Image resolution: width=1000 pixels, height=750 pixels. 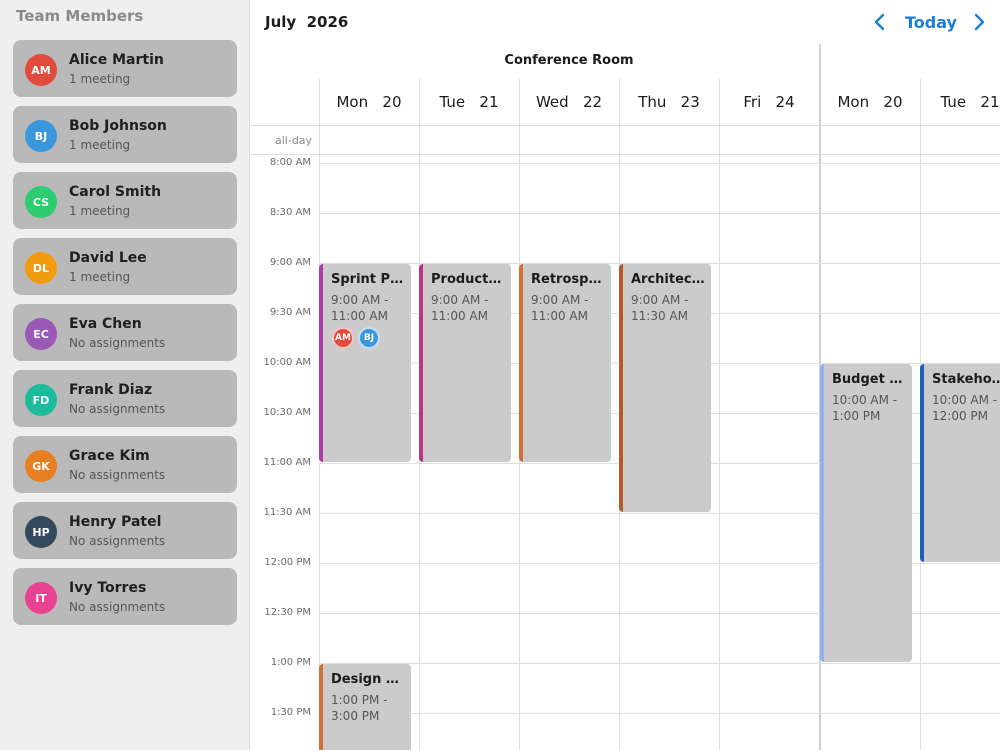 What do you see at coordinates (287, 412) in the screenshot?
I see `time-label: 10:30 AM` at bounding box center [287, 412].